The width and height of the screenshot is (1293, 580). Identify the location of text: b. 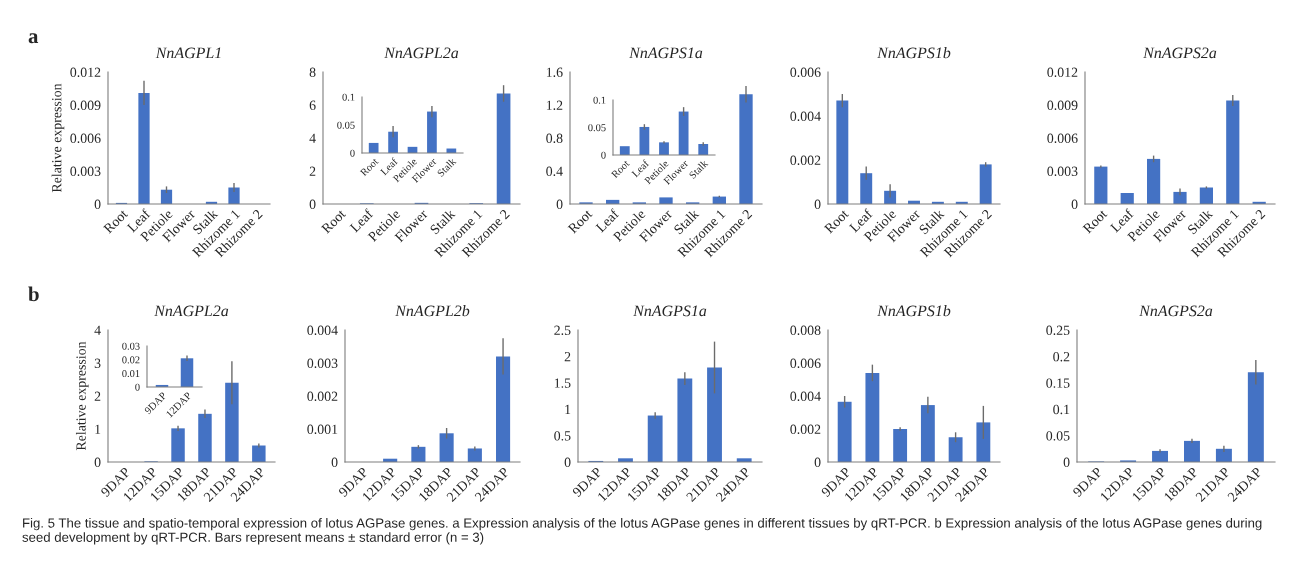
(33, 294).